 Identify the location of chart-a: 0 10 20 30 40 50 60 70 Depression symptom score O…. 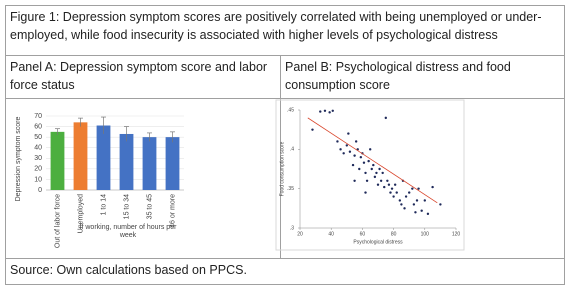
(99, 180).